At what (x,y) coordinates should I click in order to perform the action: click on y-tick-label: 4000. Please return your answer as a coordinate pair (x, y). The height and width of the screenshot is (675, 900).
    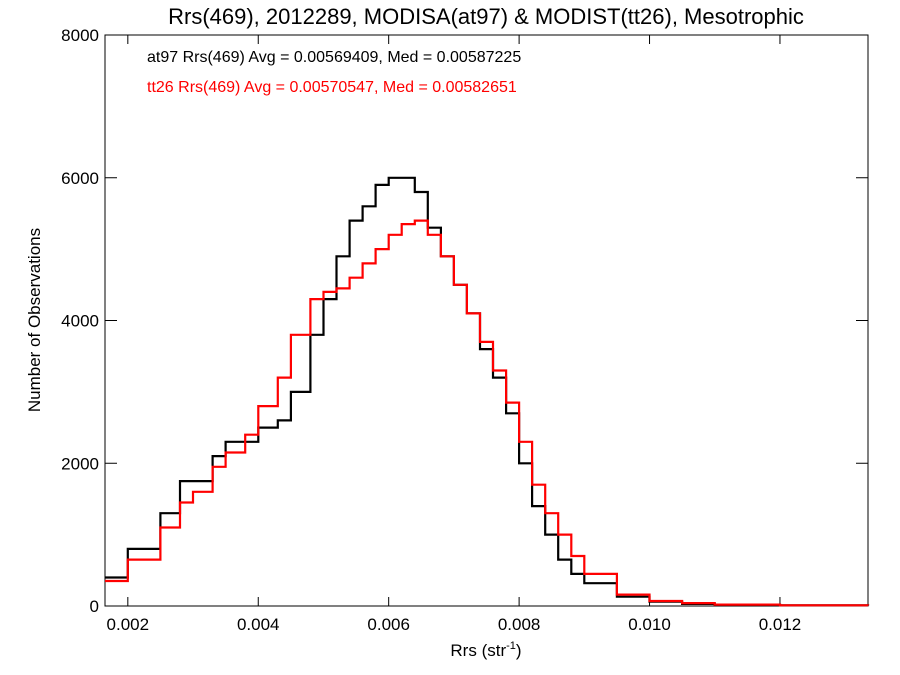
    Looking at the image, I should click on (80, 321).